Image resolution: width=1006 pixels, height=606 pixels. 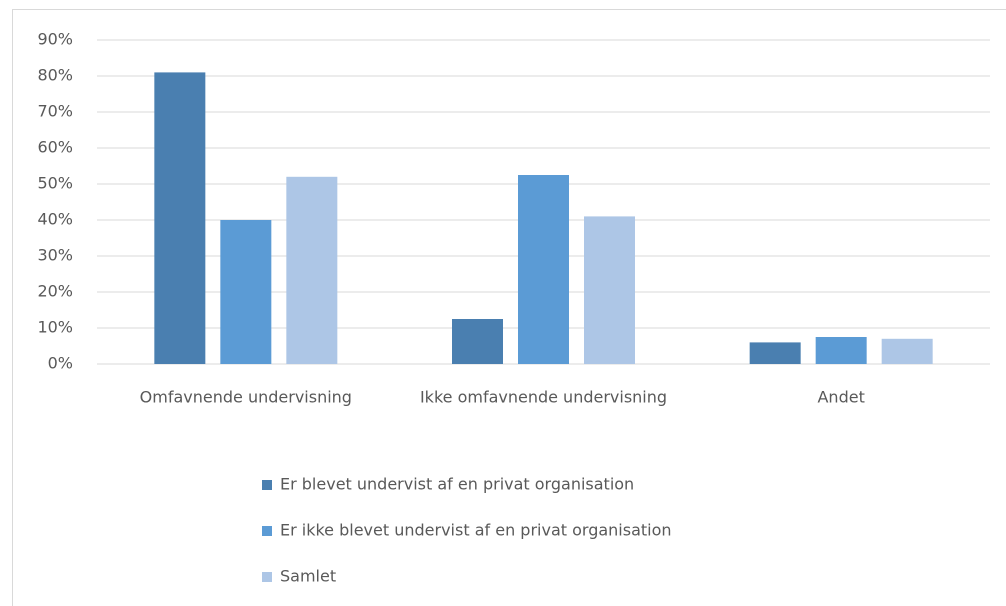 What do you see at coordinates (246, 397) in the screenshot?
I see `x-tick-label: Omfavnende undervisning` at bounding box center [246, 397].